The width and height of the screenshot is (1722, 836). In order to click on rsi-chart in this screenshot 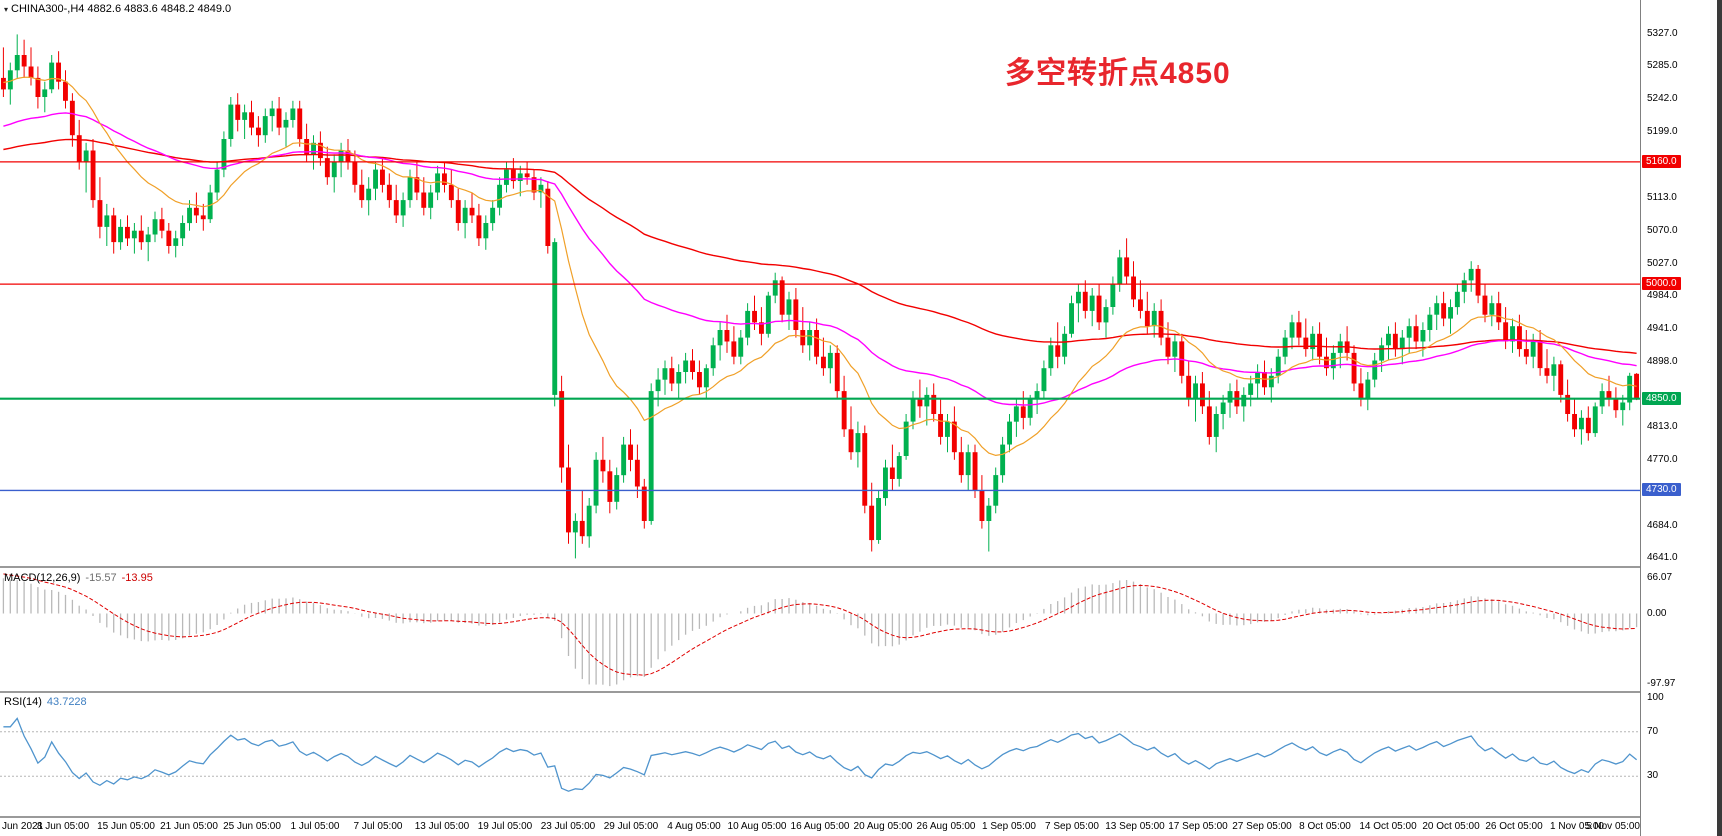, I will do `click(820, 754)`.